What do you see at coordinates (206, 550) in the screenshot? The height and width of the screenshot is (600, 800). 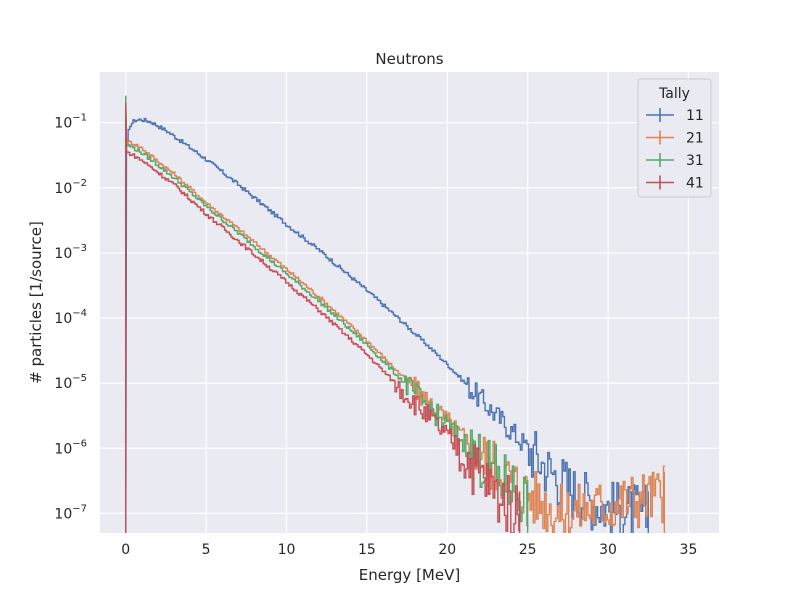 I see `x-tick-label: 5` at bounding box center [206, 550].